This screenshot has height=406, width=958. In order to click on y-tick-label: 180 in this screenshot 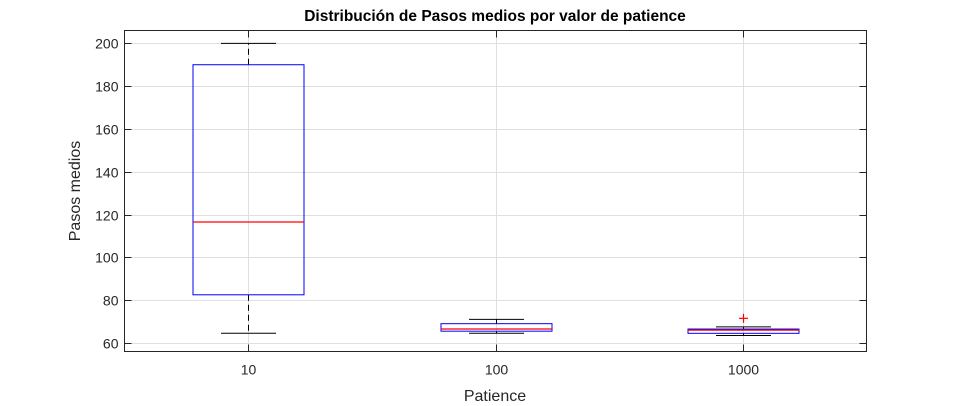, I will do `click(107, 87)`.